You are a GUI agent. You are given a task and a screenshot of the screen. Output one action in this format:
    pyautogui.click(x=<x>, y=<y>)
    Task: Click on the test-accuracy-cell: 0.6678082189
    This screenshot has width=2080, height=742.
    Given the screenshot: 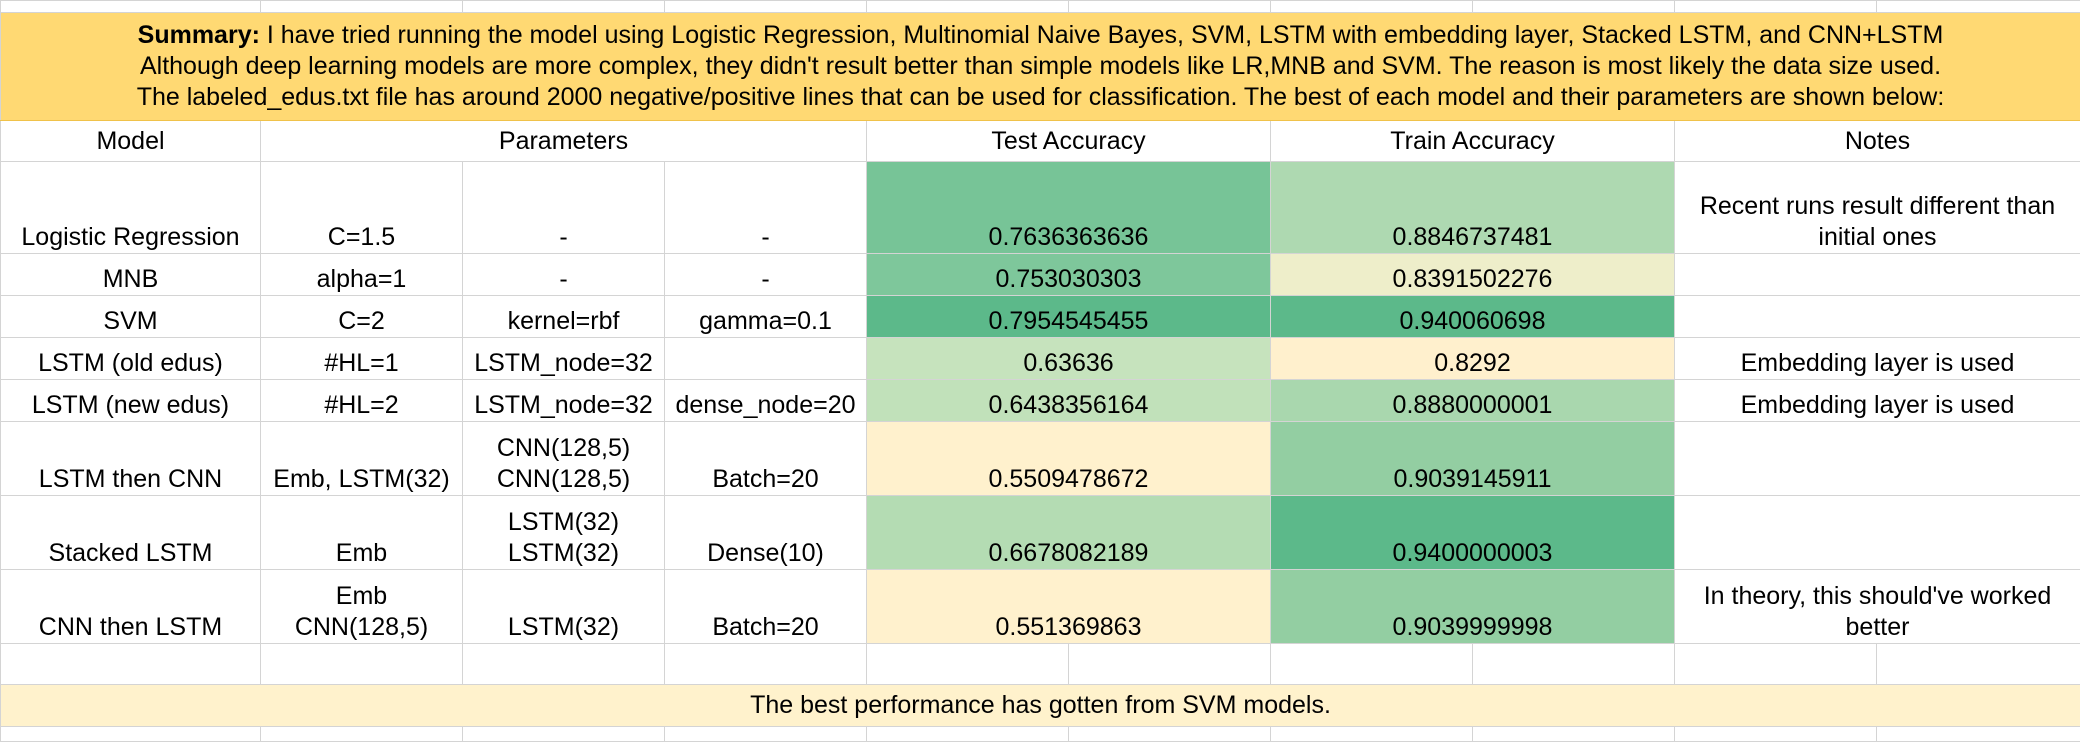 What is the action you would take?
    pyautogui.click(x=1069, y=533)
    